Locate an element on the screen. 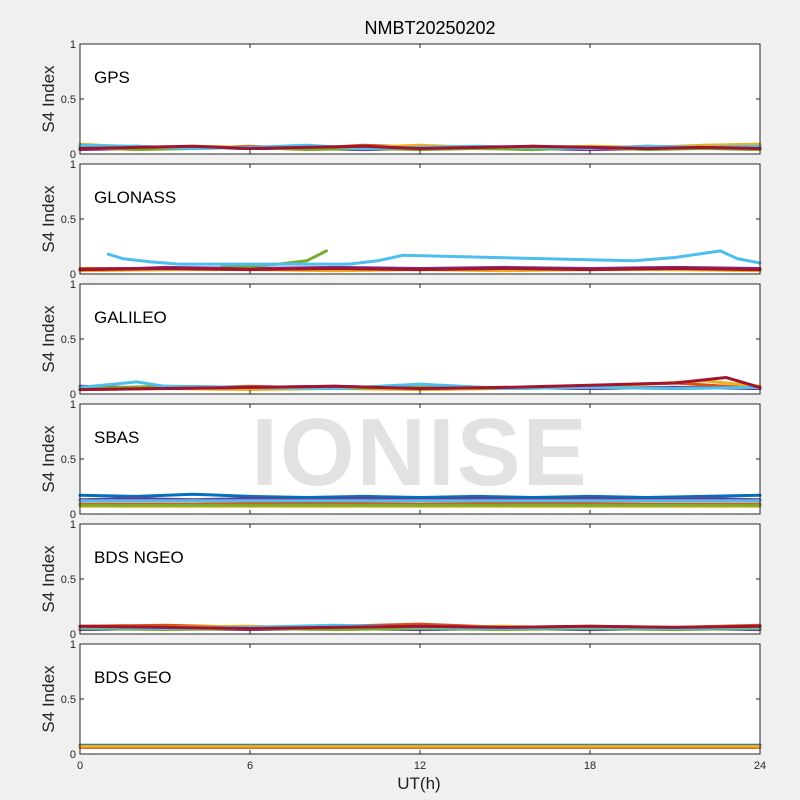  panel-label: GALILEO is located at coordinates (130, 317).